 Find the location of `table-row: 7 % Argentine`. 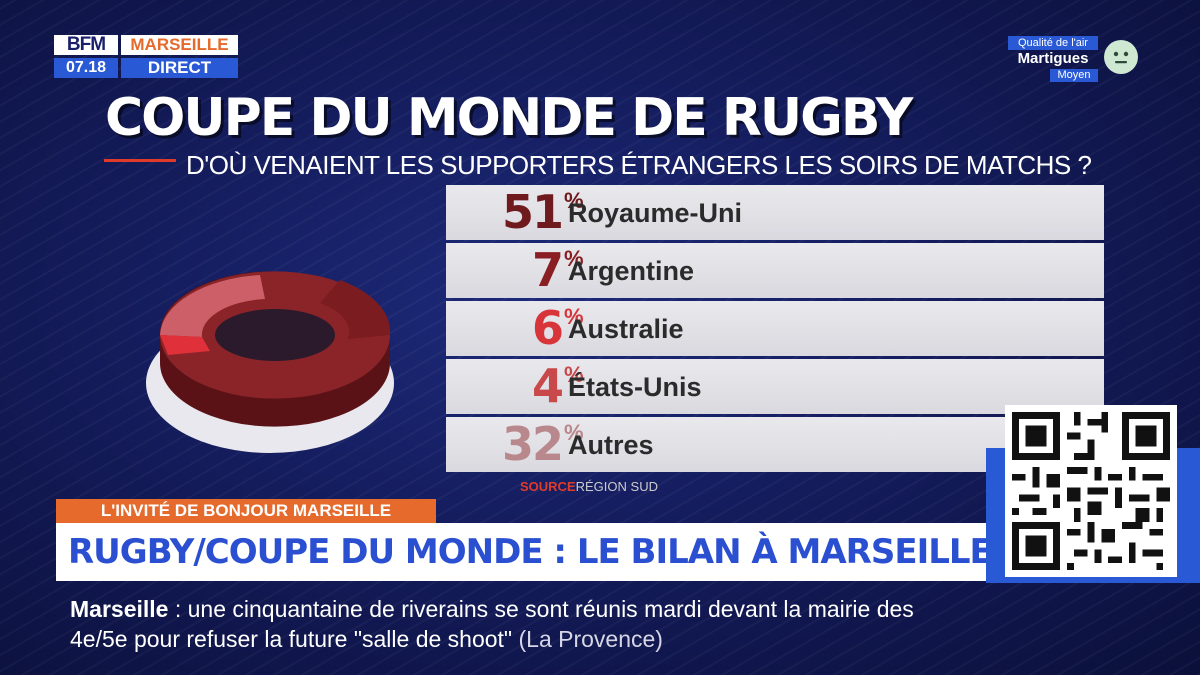

table-row: 7 % Argentine is located at coordinates (775, 270).